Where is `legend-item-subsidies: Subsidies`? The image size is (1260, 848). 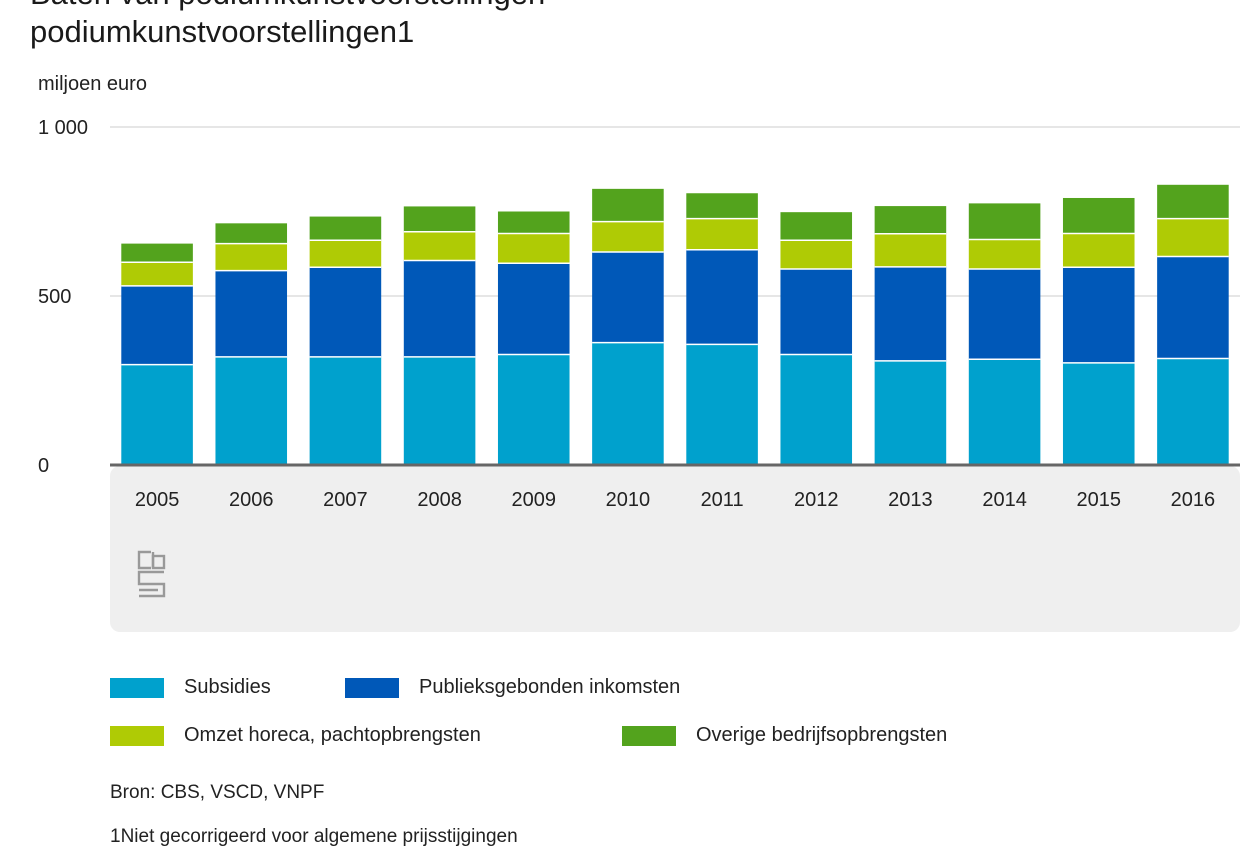 legend-item-subsidies: Subsidies is located at coordinates (190, 687).